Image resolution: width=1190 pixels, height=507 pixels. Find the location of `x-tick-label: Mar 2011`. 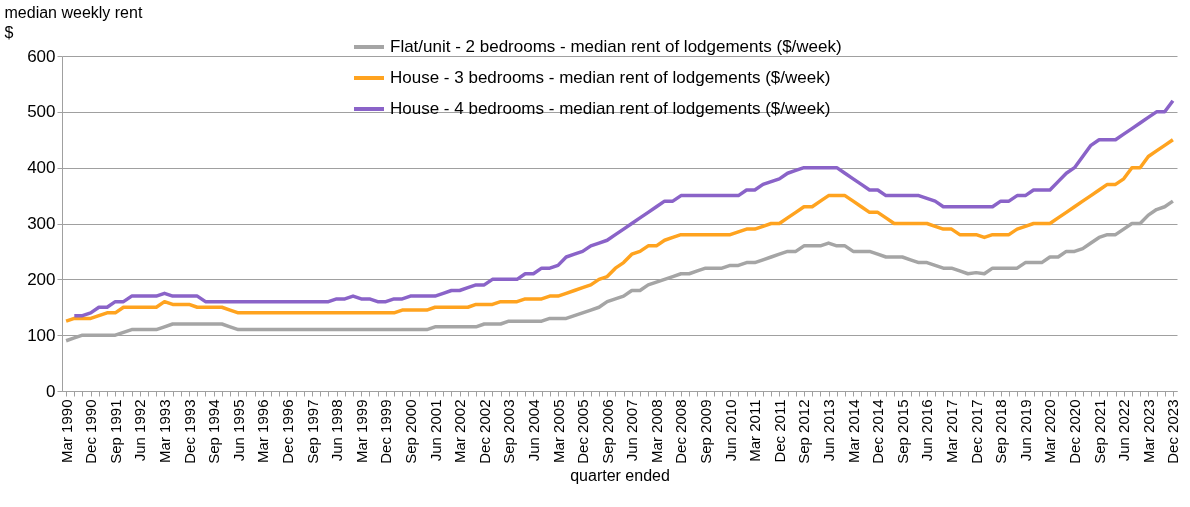

x-tick-label: Mar 2011 is located at coordinates (755, 430).